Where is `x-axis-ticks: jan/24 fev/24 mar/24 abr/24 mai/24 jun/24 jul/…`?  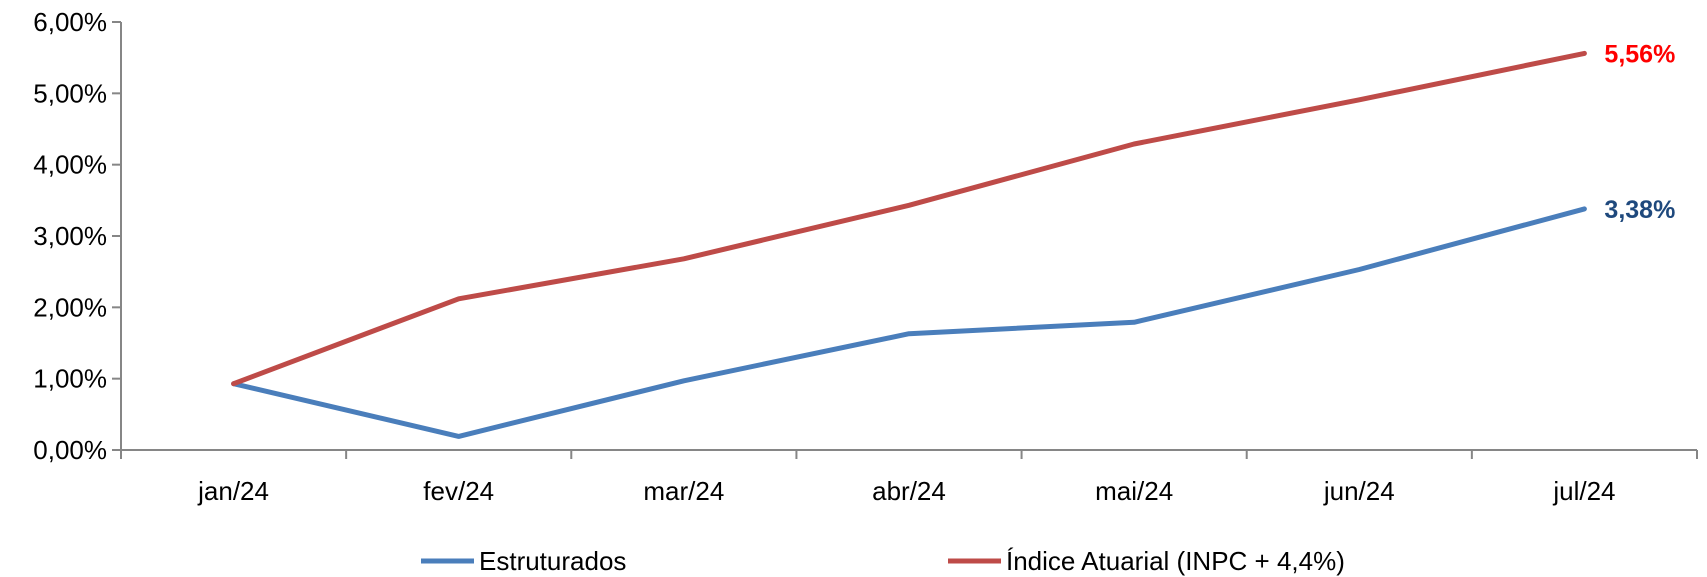 x-axis-ticks: jan/24 fev/24 mar/24 abr/24 mai/24 jun/24 jul/… is located at coordinates (909, 478).